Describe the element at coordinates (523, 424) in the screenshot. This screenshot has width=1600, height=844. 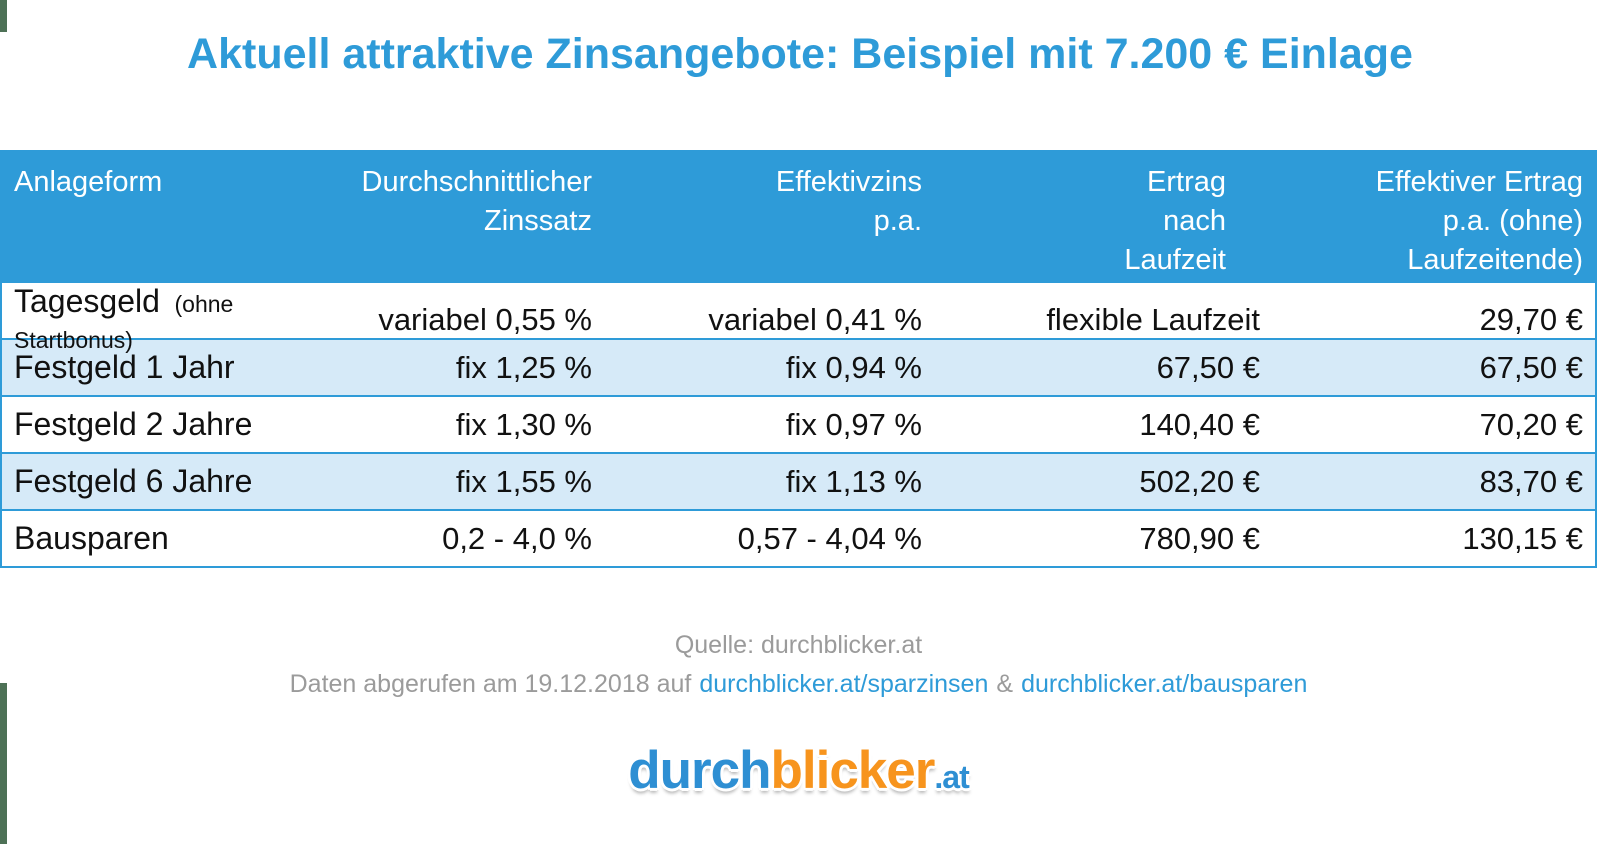
I see `cell-zinssatz: fix 1,30 %` at that location.